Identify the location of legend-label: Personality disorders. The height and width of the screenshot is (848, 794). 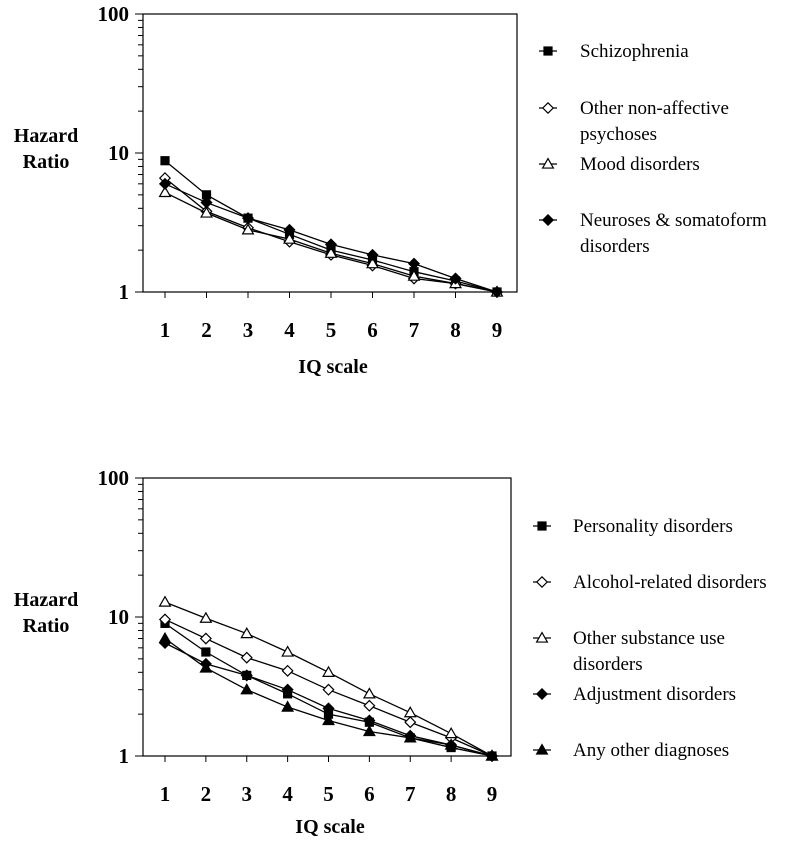
(653, 526).